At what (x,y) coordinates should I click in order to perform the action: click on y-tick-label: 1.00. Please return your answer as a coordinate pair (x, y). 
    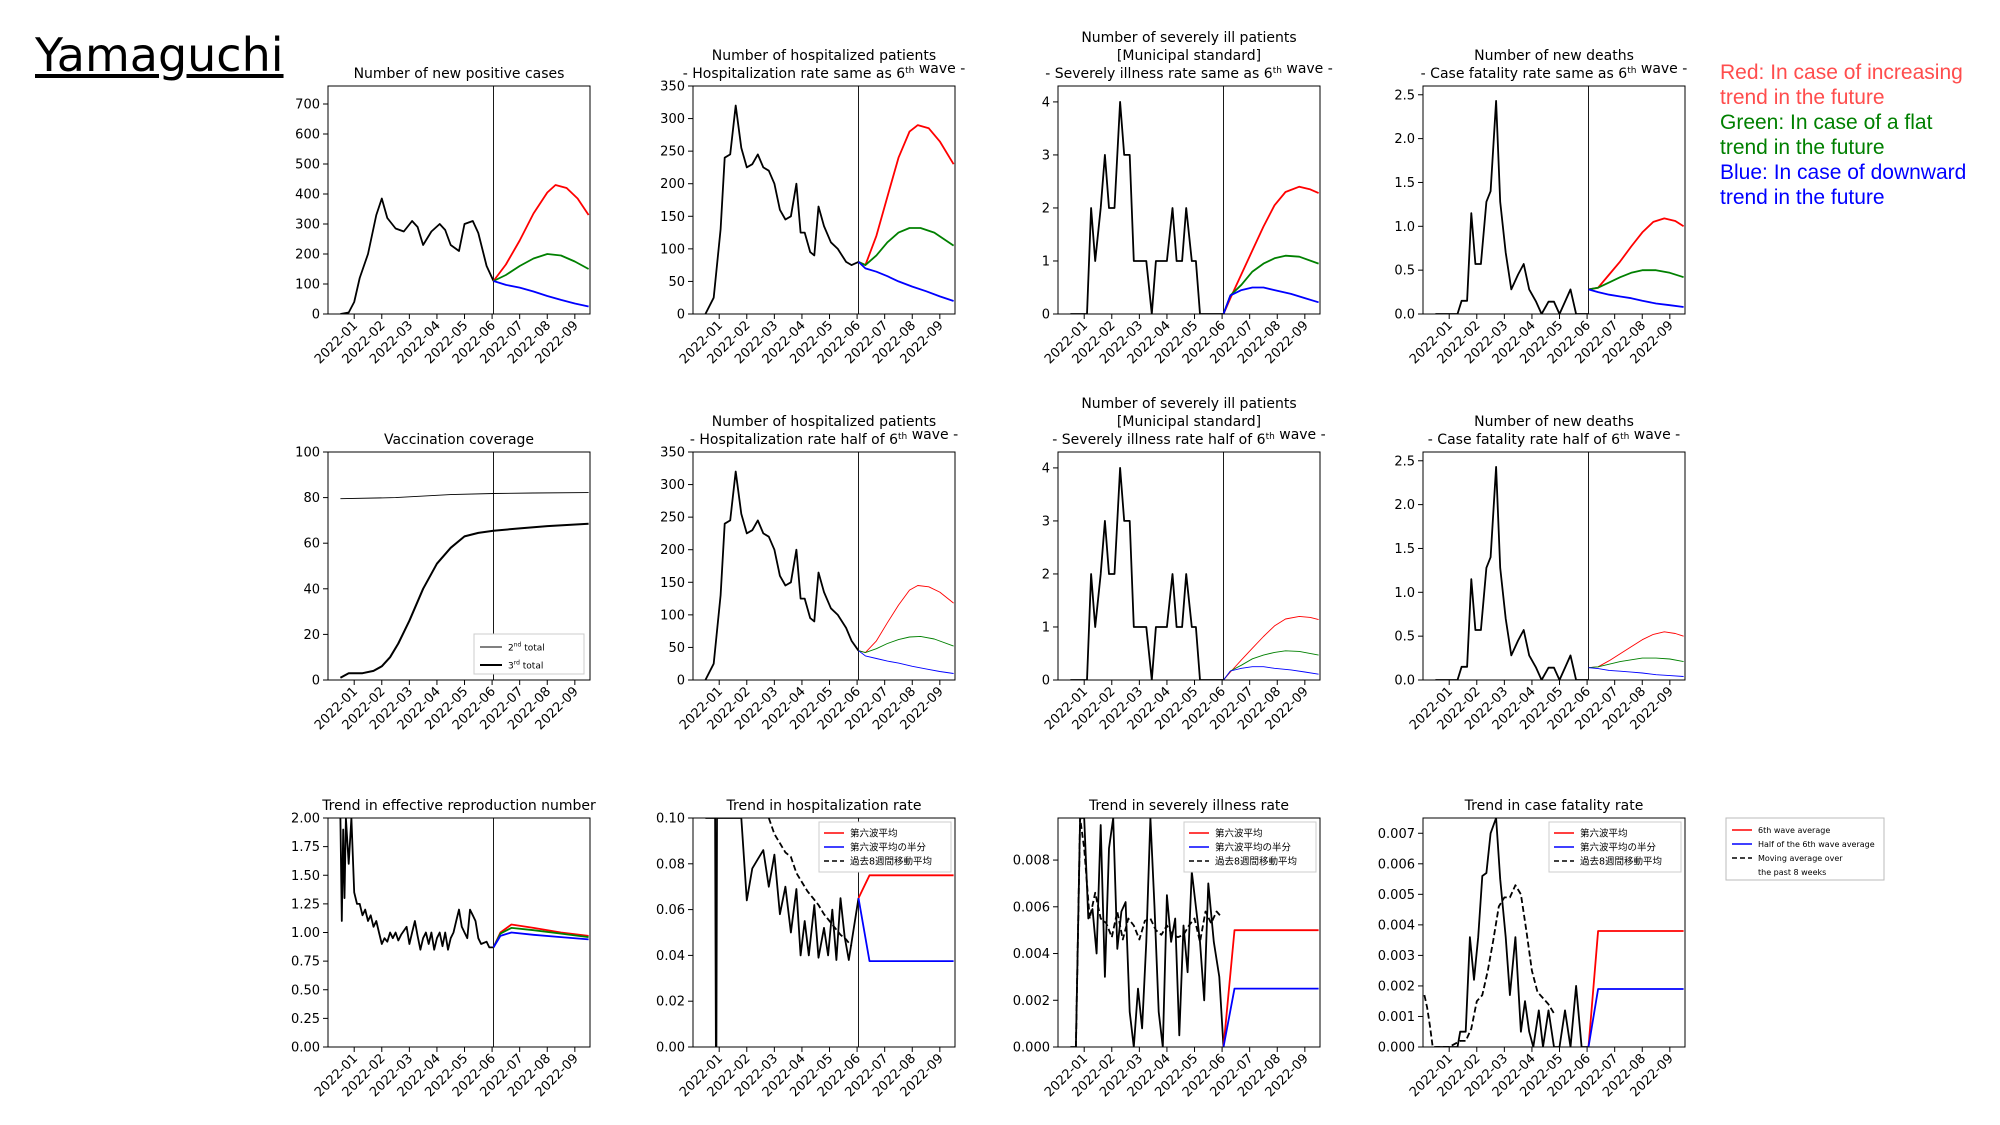
    Looking at the image, I should click on (305, 933).